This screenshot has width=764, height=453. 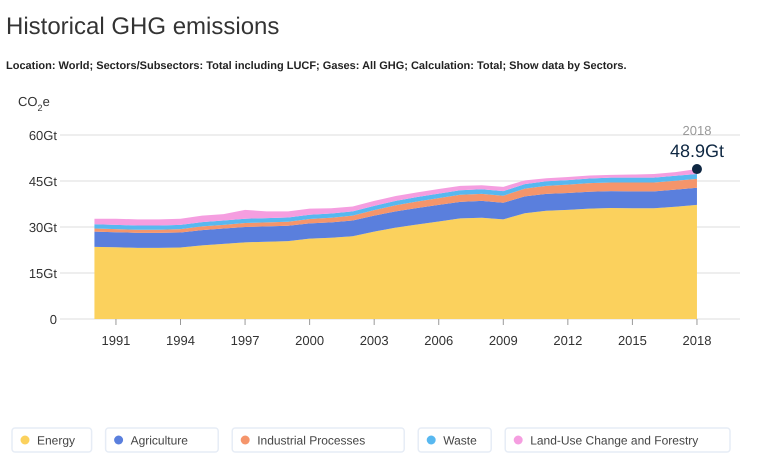 What do you see at coordinates (159, 441) in the screenshot?
I see `legend-label: Agriculture` at bounding box center [159, 441].